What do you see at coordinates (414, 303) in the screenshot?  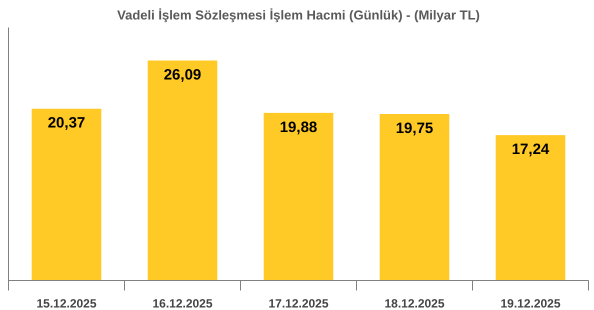 I see `x-tick-label: 18.12.2025` at bounding box center [414, 303].